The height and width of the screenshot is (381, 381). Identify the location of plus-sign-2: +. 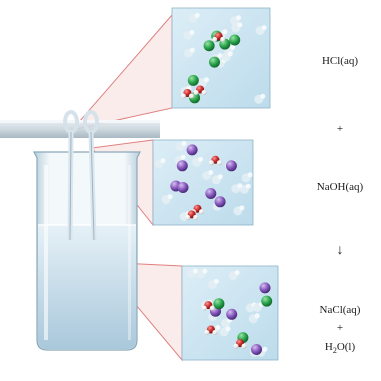
(340, 328).